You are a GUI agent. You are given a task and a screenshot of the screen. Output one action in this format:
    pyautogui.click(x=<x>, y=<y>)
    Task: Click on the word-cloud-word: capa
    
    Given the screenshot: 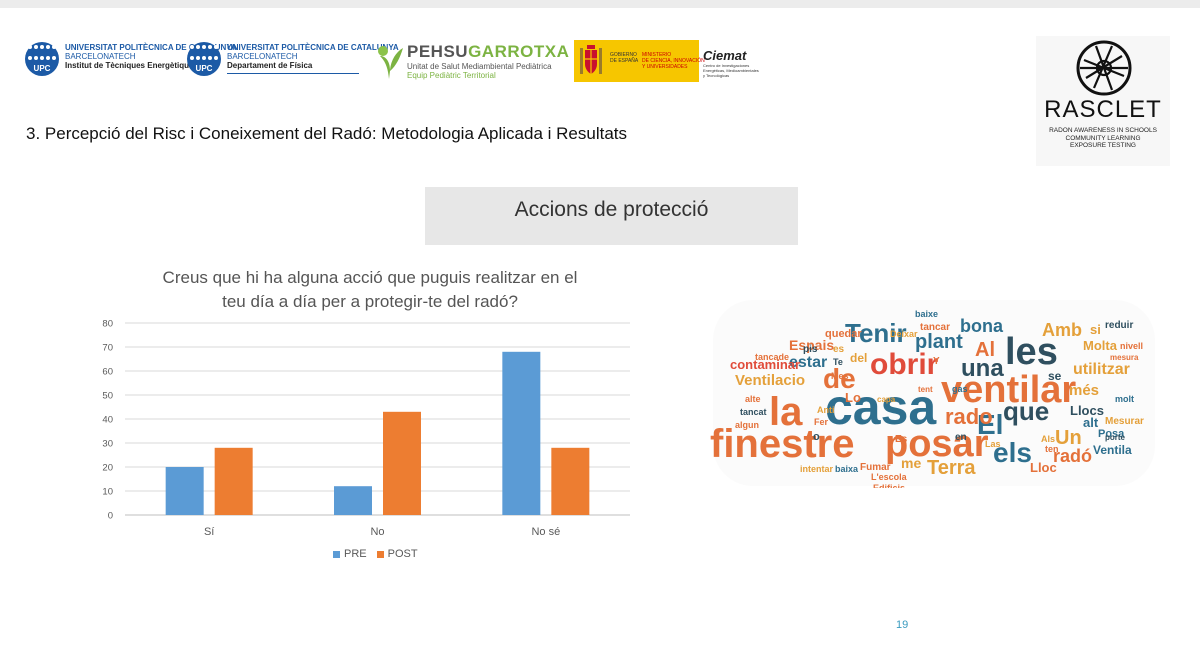 What is the action you would take?
    pyautogui.click(x=886, y=399)
    